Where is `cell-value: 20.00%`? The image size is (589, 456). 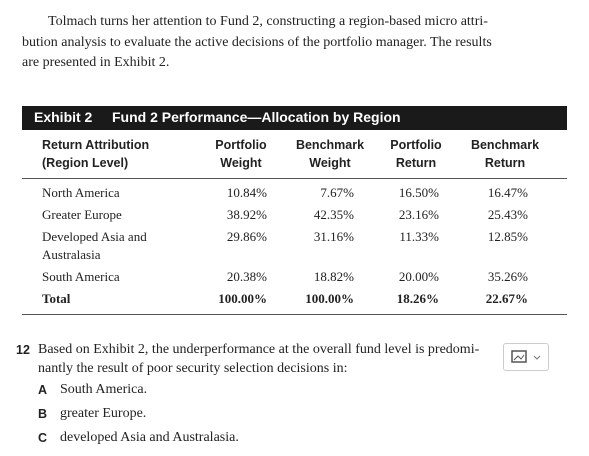
cell-value: 20.00% is located at coordinates (418, 276).